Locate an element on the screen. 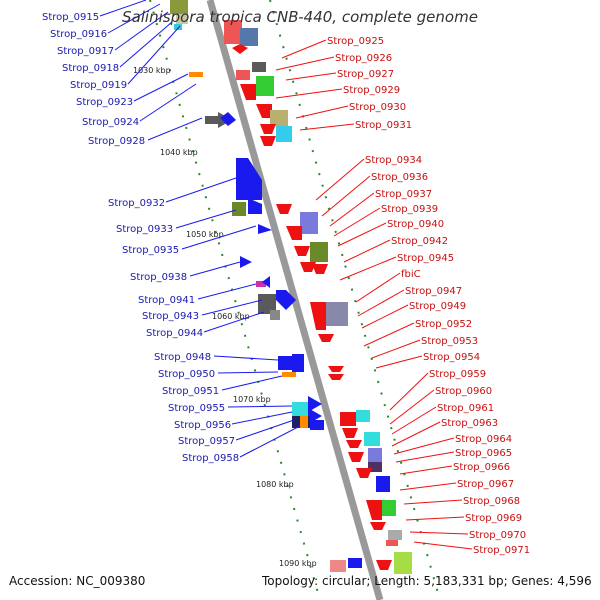 The height and width of the screenshot is (600, 600). gene-label-left: Strop_0923 is located at coordinates (104, 102).